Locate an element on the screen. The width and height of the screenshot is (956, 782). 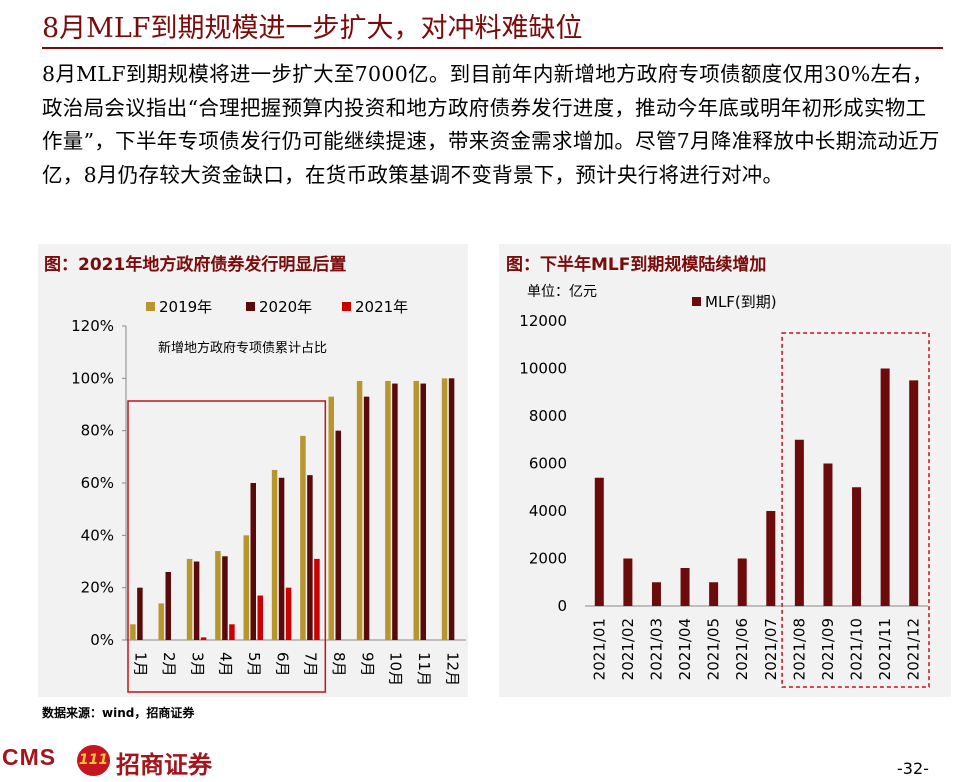
right-y-tick-label: 6000 is located at coordinates (548, 464).